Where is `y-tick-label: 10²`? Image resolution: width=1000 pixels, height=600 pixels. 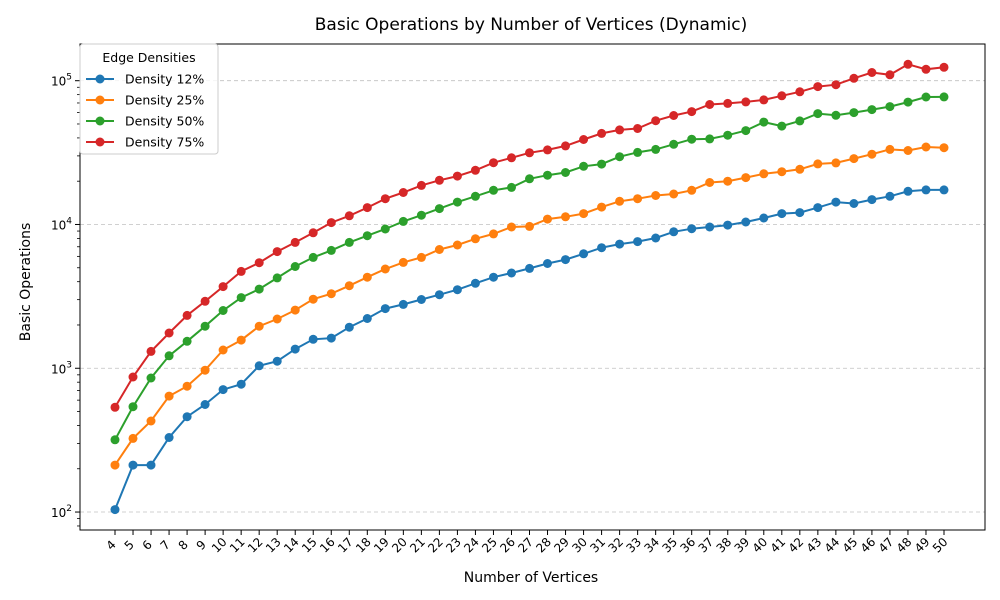 y-tick-label: 10² is located at coordinates (61, 512).